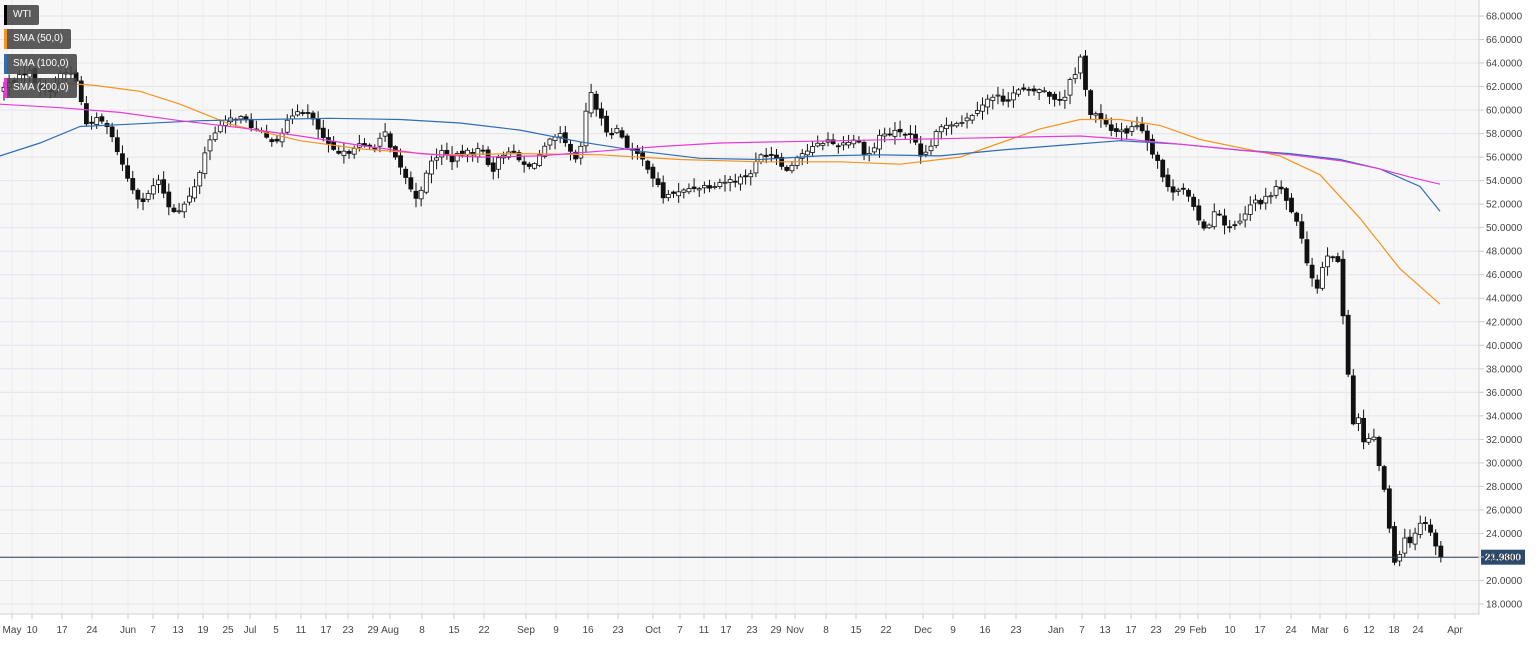 The width and height of the screenshot is (1536, 646). Describe the element at coordinates (40, 88) in the screenshot. I see `legend-item: SMA (200,0)` at that location.